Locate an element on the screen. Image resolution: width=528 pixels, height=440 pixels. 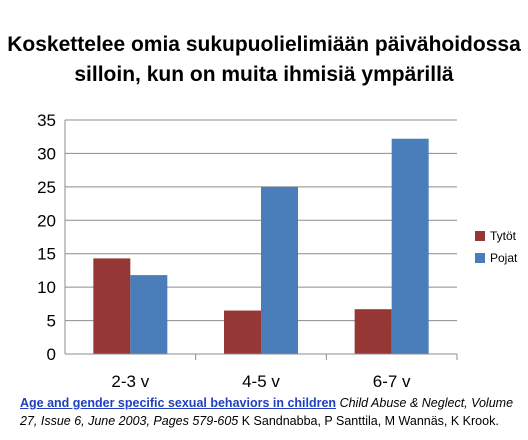
legend-swatch-pojat is located at coordinates (480, 258).